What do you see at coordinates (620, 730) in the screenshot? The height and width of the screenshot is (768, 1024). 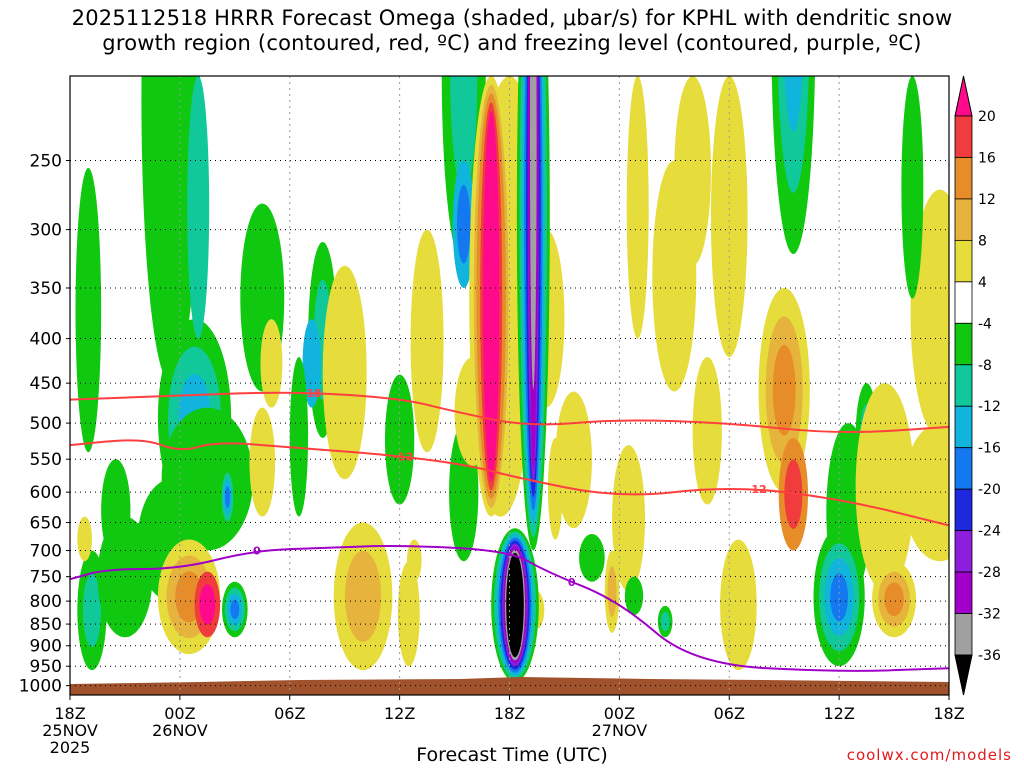 I see `x-tick-label: 27NOV` at bounding box center [620, 730].